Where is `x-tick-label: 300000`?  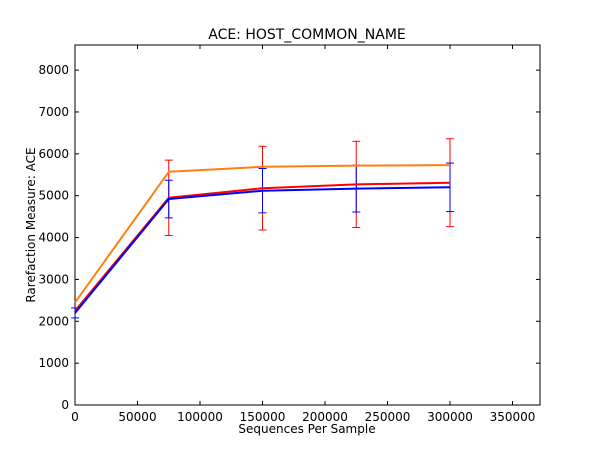
x-tick-label: 300000 is located at coordinates (450, 417).